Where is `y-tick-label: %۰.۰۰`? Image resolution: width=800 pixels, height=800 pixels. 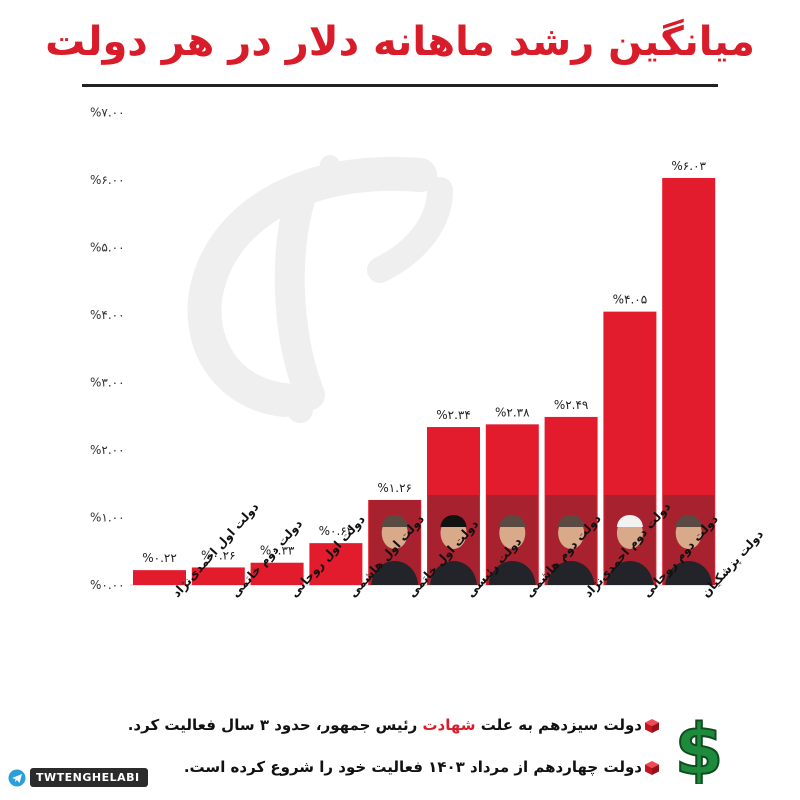
y-tick-label: %۰.۰۰ is located at coordinates (107, 585).